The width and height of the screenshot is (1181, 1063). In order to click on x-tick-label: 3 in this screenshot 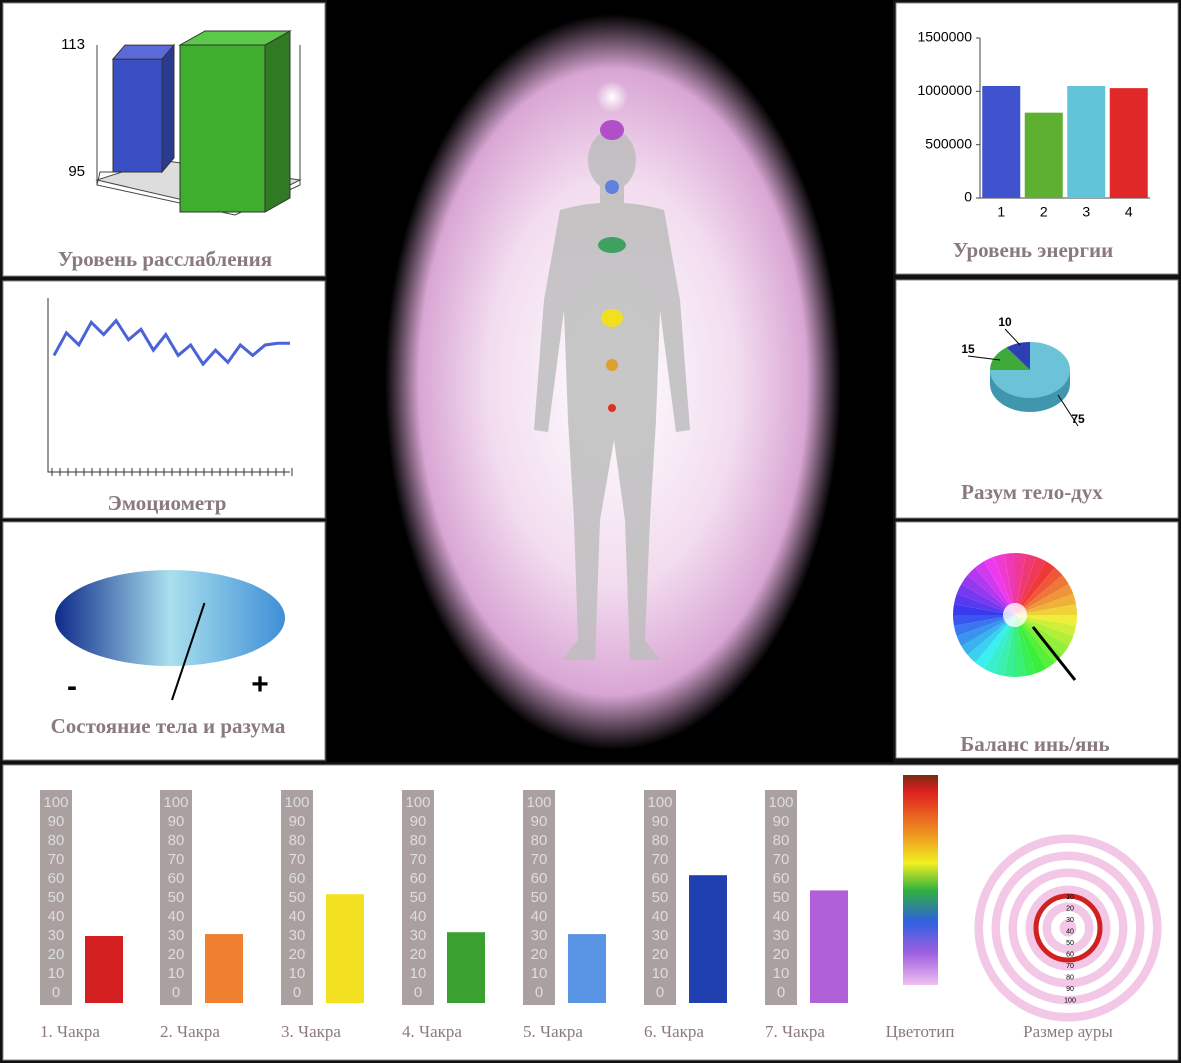, I will do `click(1086, 212)`.